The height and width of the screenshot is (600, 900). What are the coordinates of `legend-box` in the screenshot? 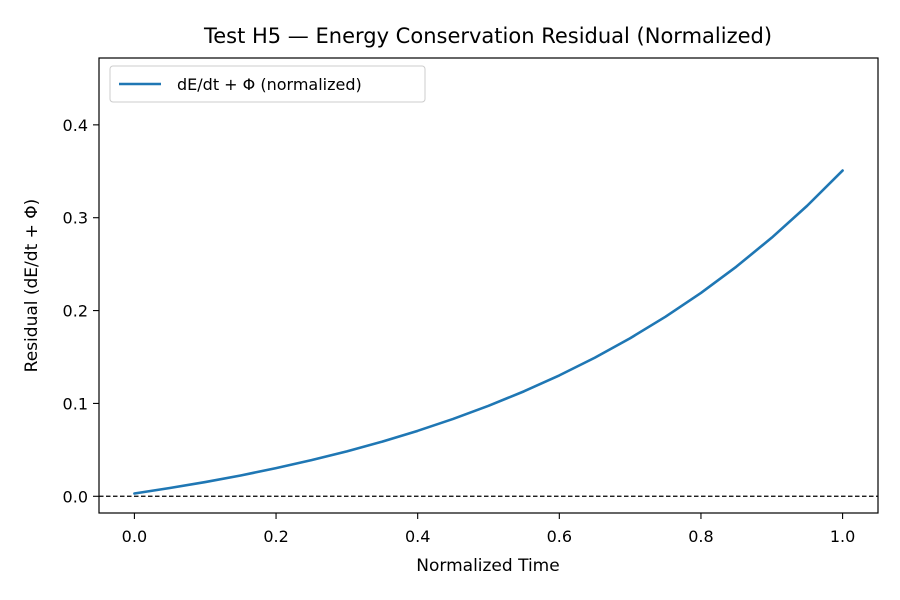 It's located at (267, 84).